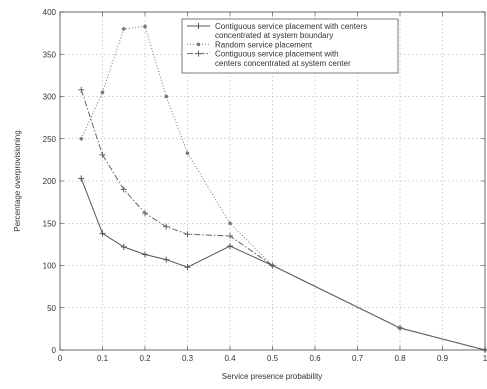 This screenshot has height=389, width=487. Describe the element at coordinates (145, 358) in the screenshot. I see `x-tick-label: 0.2` at that location.